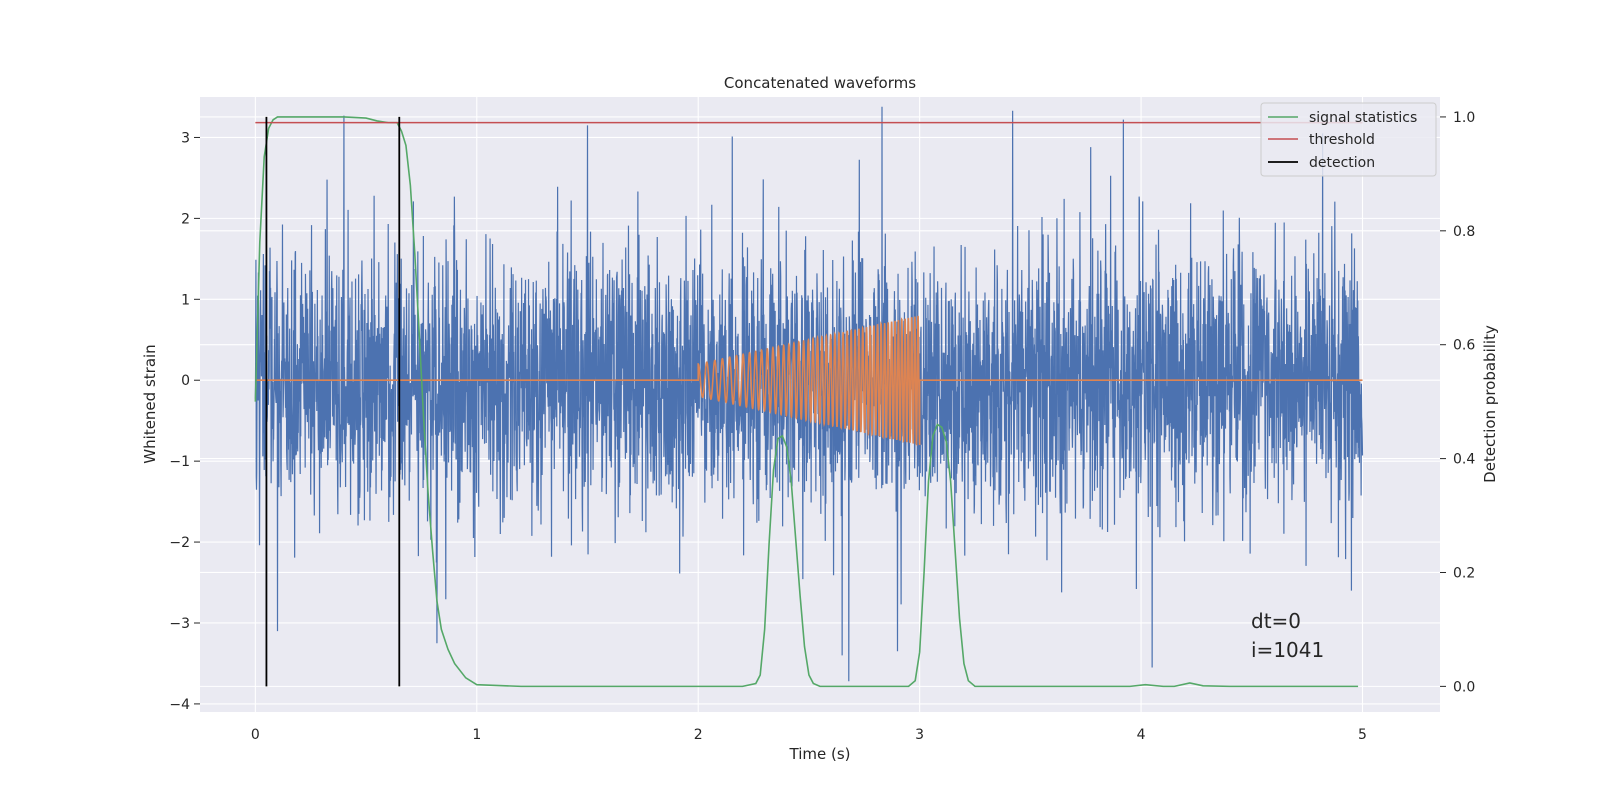 This screenshot has width=1600, height=800. Describe the element at coordinates (1464, 460) in the screenshot. I see `y2-tick-label: 0.4` at that location.